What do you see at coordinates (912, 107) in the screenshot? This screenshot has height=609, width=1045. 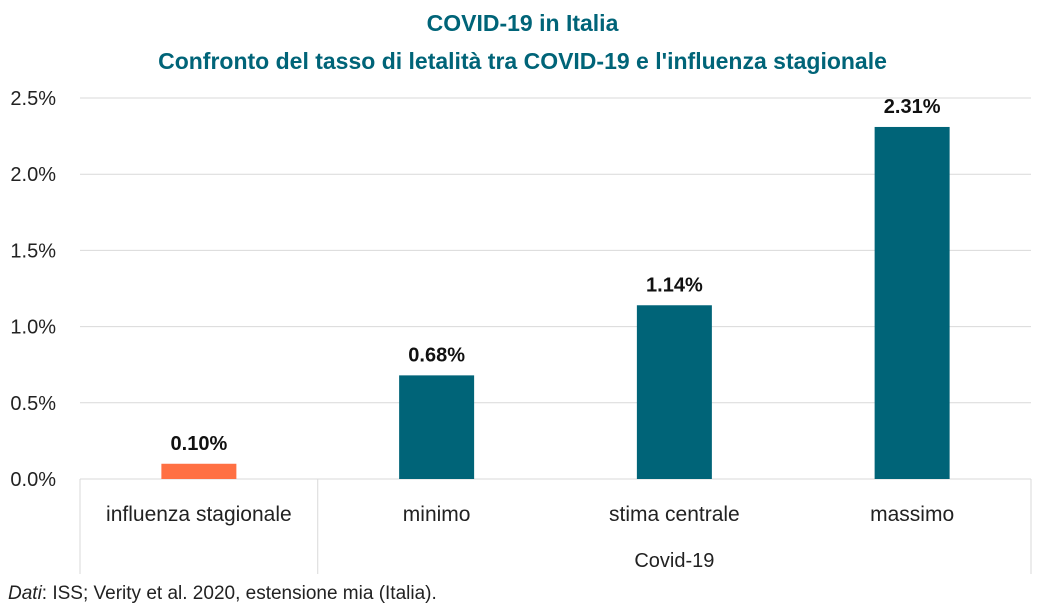 I see `data-label: 2.31%` at bounding box center [912, 107].